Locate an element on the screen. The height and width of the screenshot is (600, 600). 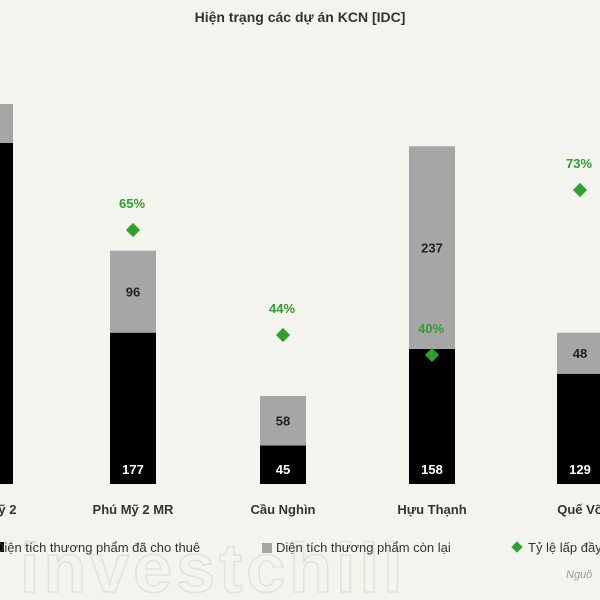
source-note: Nguồ is located at coordinates (579, 575).